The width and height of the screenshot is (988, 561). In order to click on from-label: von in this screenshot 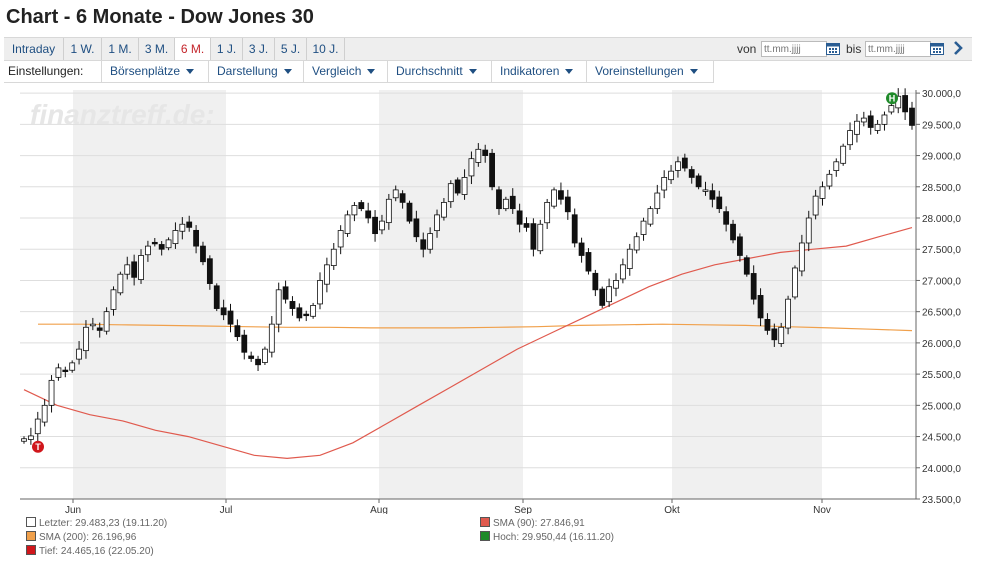, I will do `click(747, 49)`.